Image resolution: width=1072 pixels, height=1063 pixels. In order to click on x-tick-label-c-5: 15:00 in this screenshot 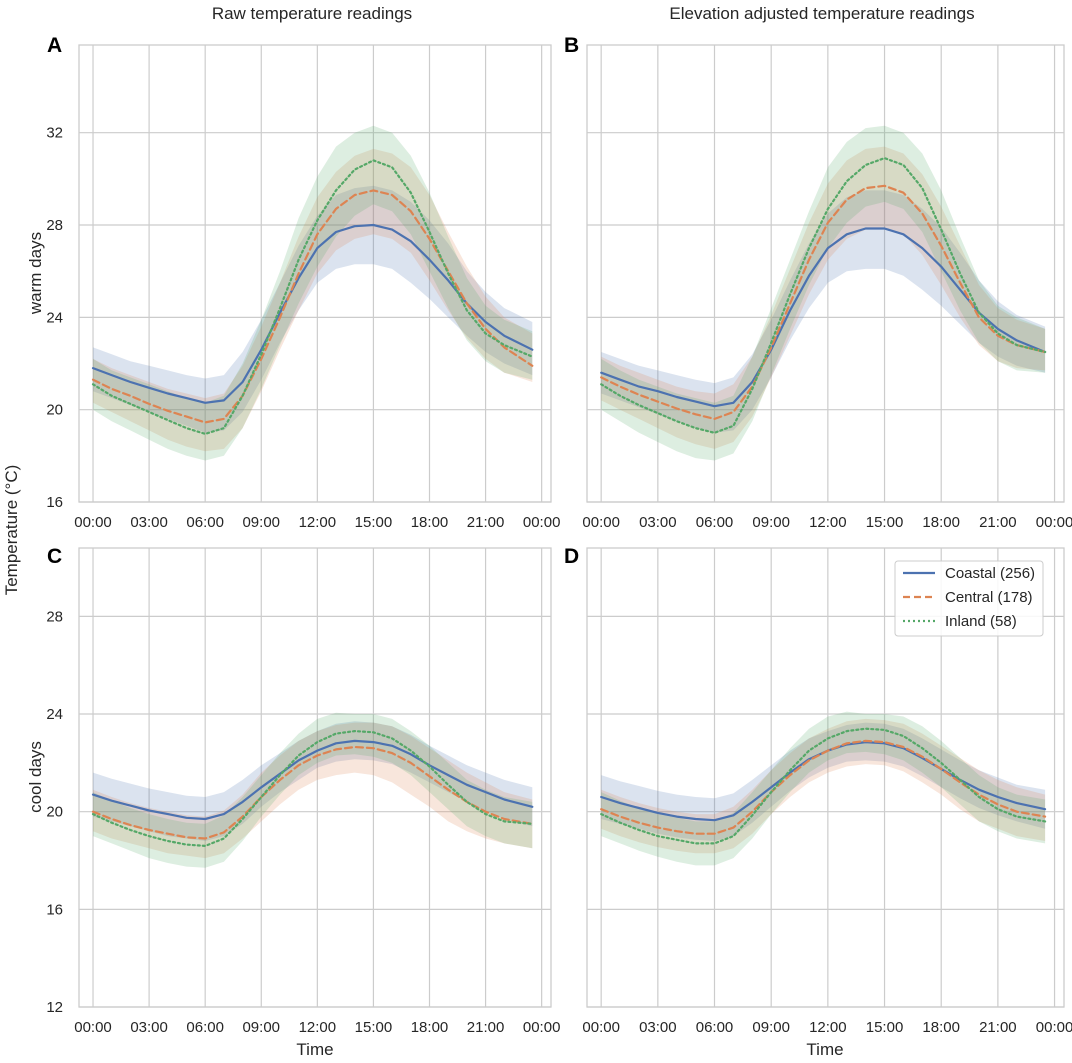, I will do `click(374, 1027)`.